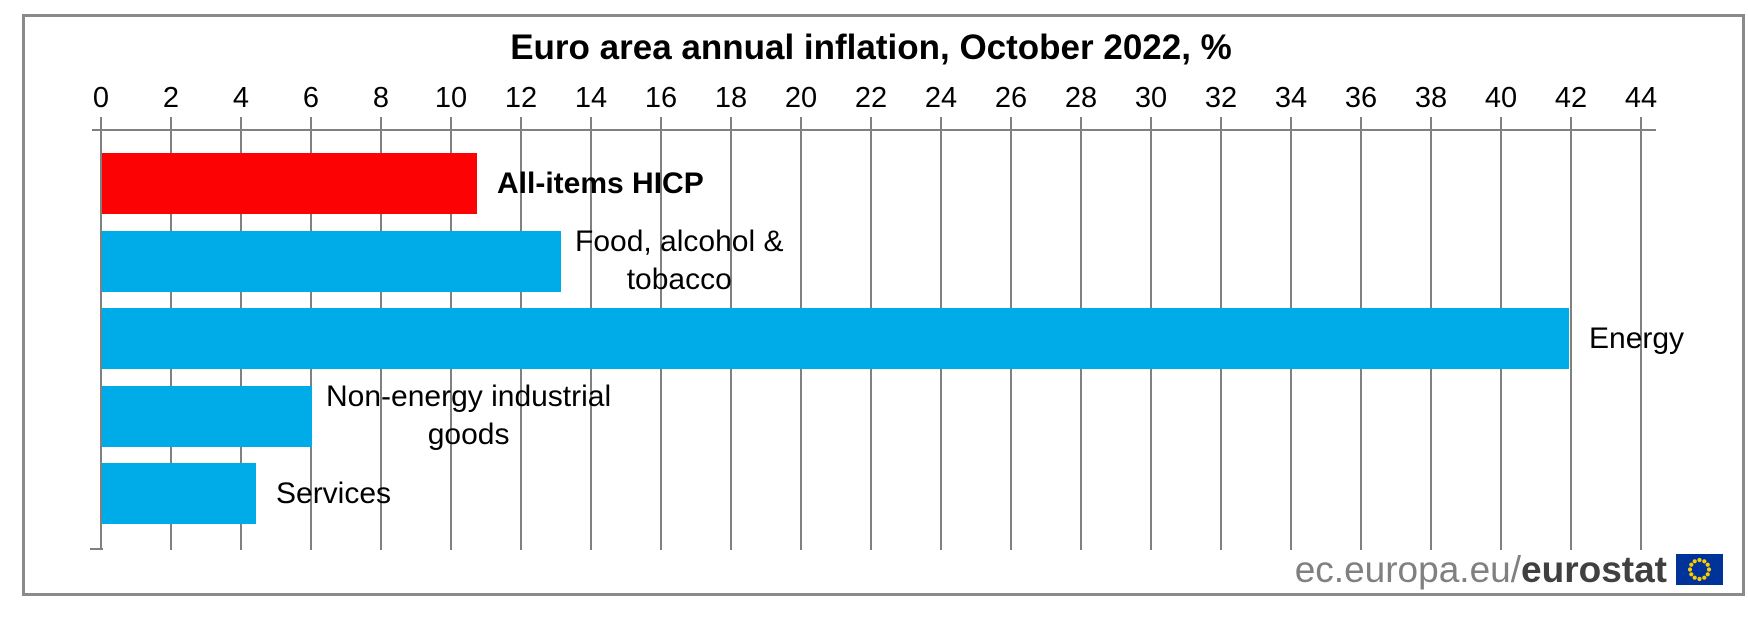 This screenshot has height=626, width=1748. Describe the element at coordinates (311, 98) in the screenshot. I see `x-tick-label: 6` at that location.